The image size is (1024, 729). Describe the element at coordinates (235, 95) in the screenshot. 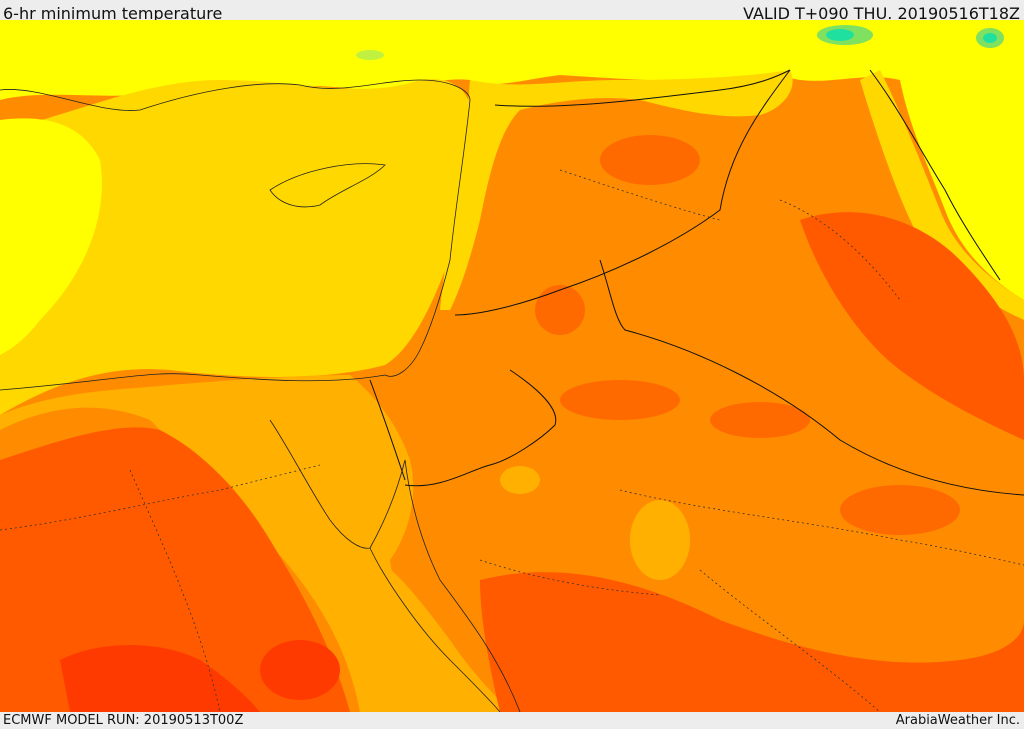

I see `coast-turkey` at that location.